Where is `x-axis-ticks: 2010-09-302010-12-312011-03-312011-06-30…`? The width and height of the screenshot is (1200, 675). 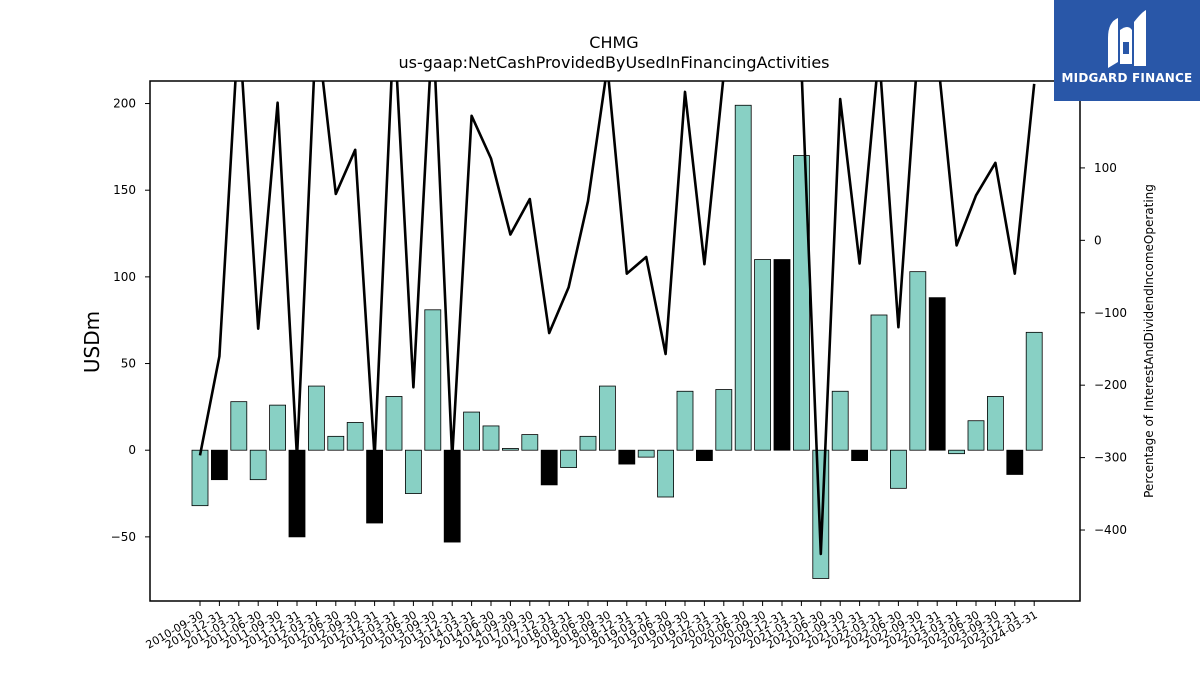 x-axis-ticks: 2010-09-302010-12-312011-03-312011-06-30… is located at coordinates (592, 626).